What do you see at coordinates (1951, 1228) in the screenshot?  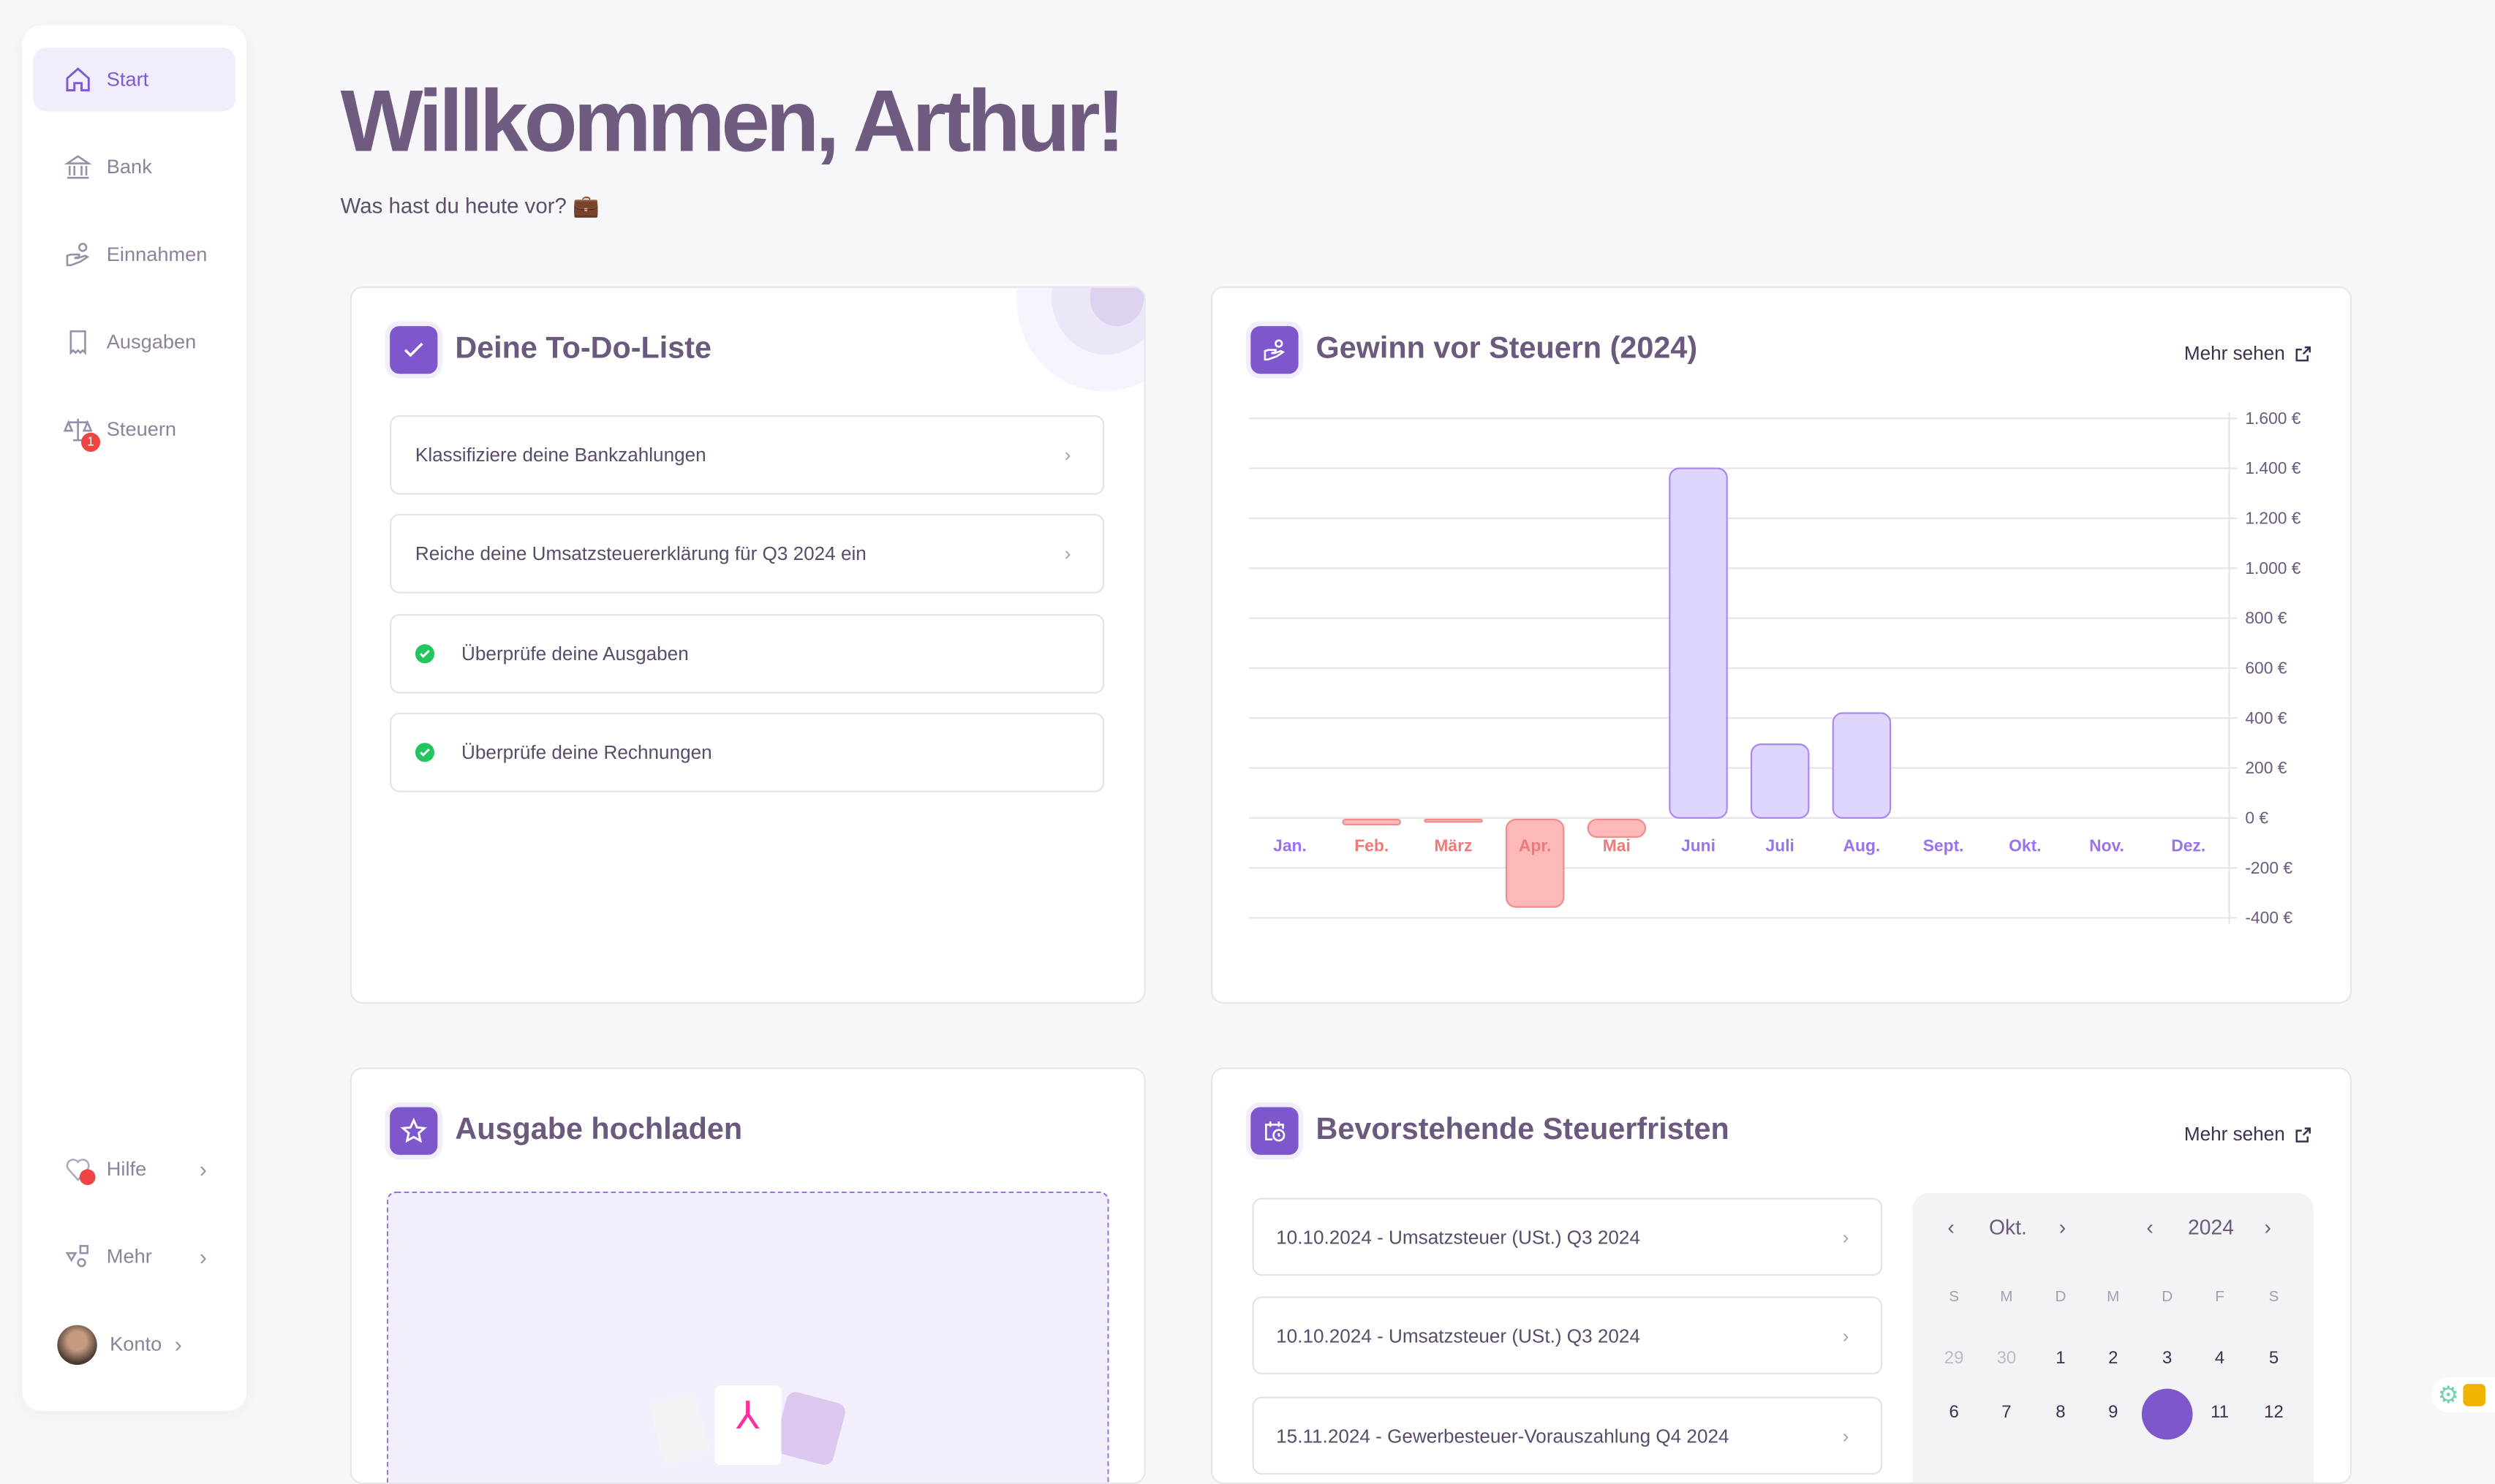 I see `prev-month-button: ‹` at bounding box center [1951, 1228].